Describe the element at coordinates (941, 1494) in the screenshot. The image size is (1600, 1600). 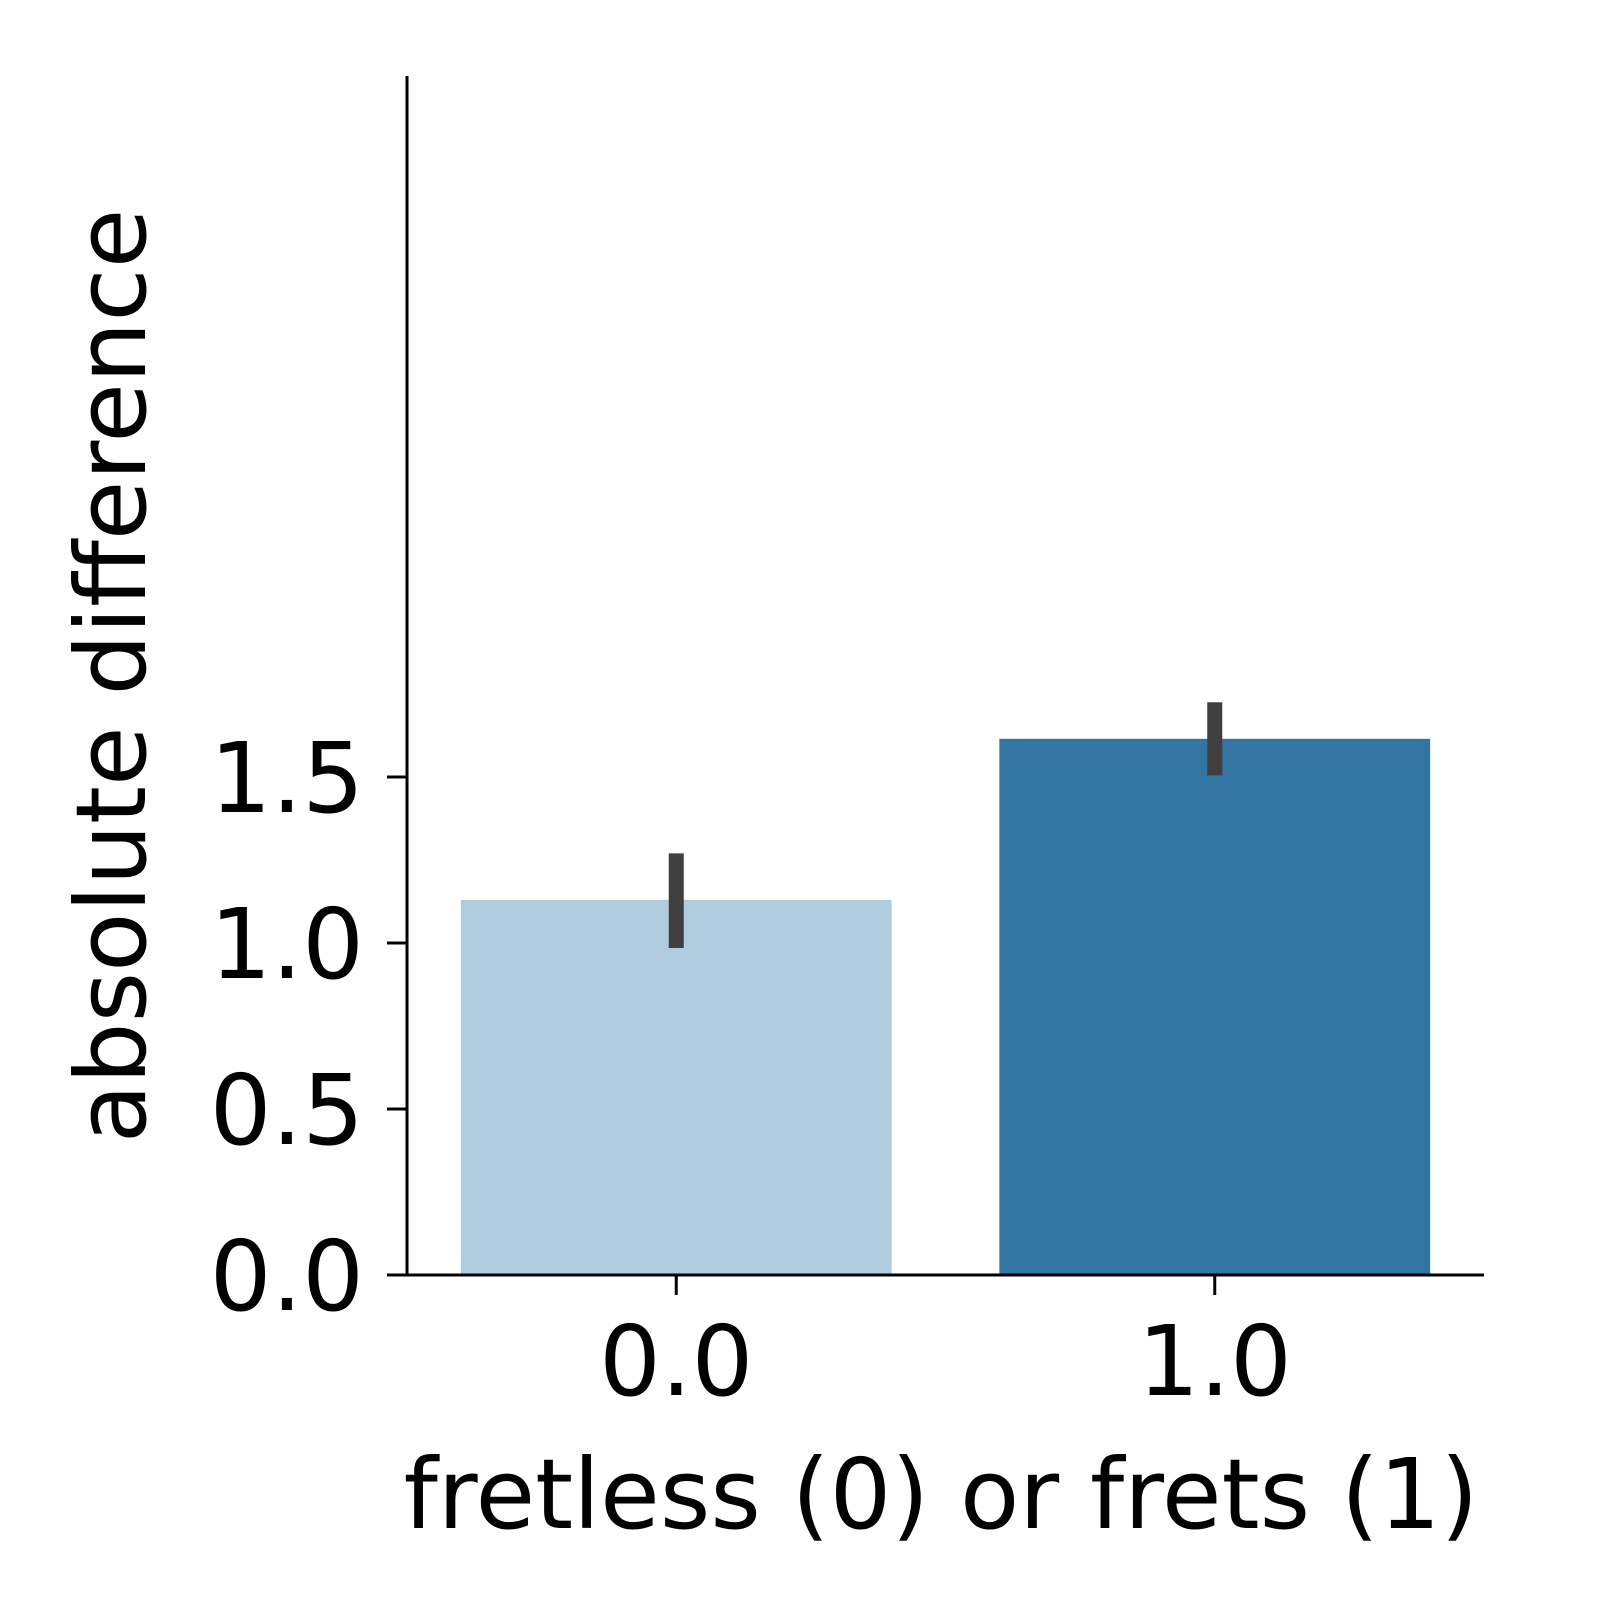
I see `x-axis-label: fretless (0) or frets (1)` at that location.